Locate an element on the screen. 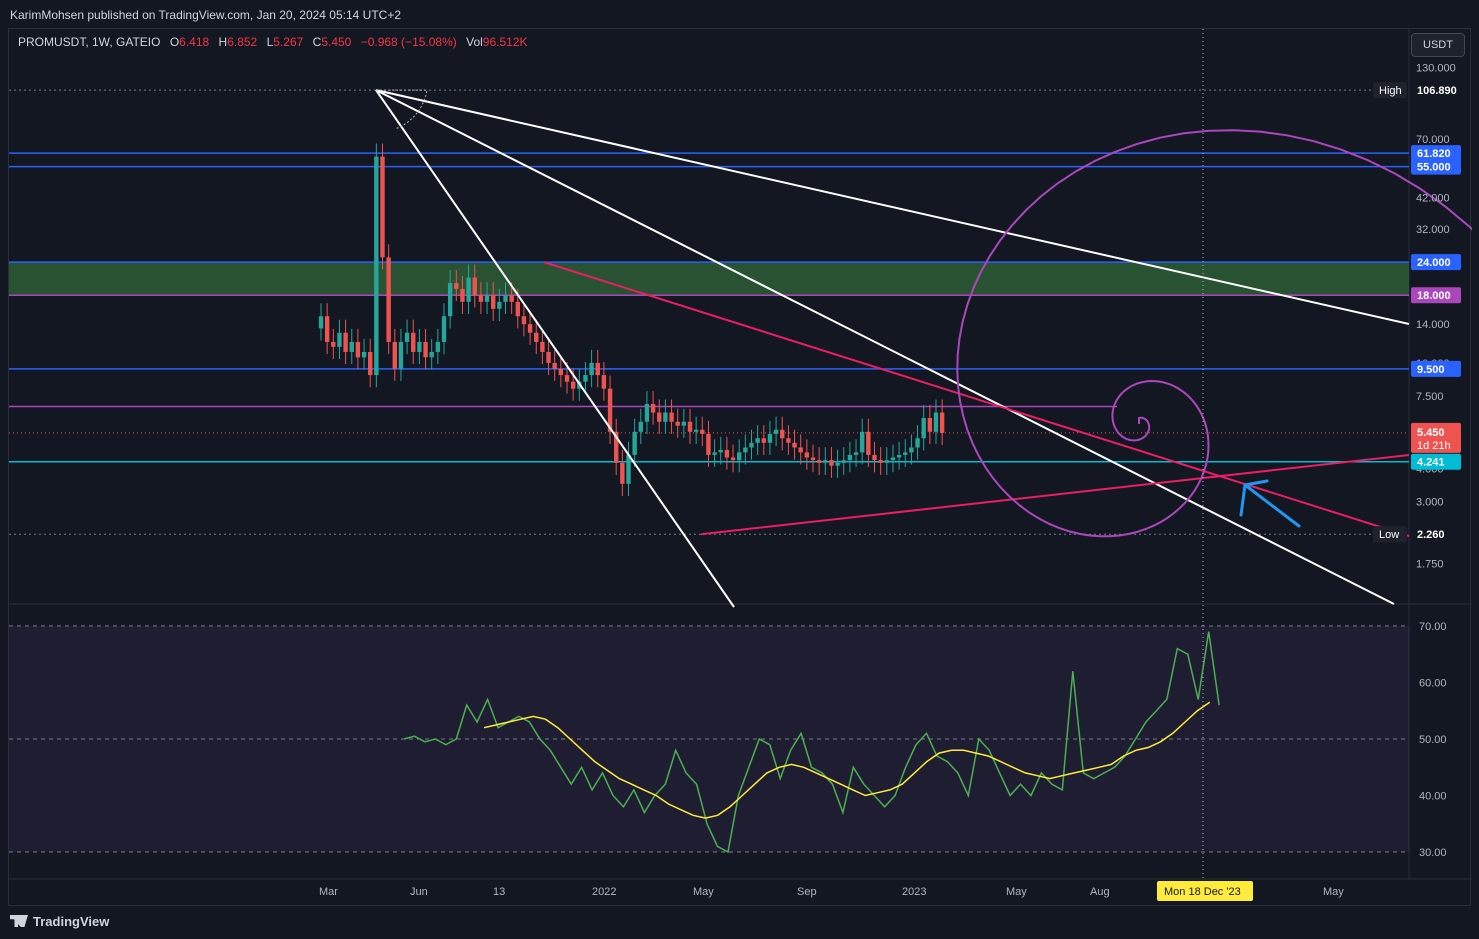  level-label: 61.820 is located at coordinates (1434, 154).